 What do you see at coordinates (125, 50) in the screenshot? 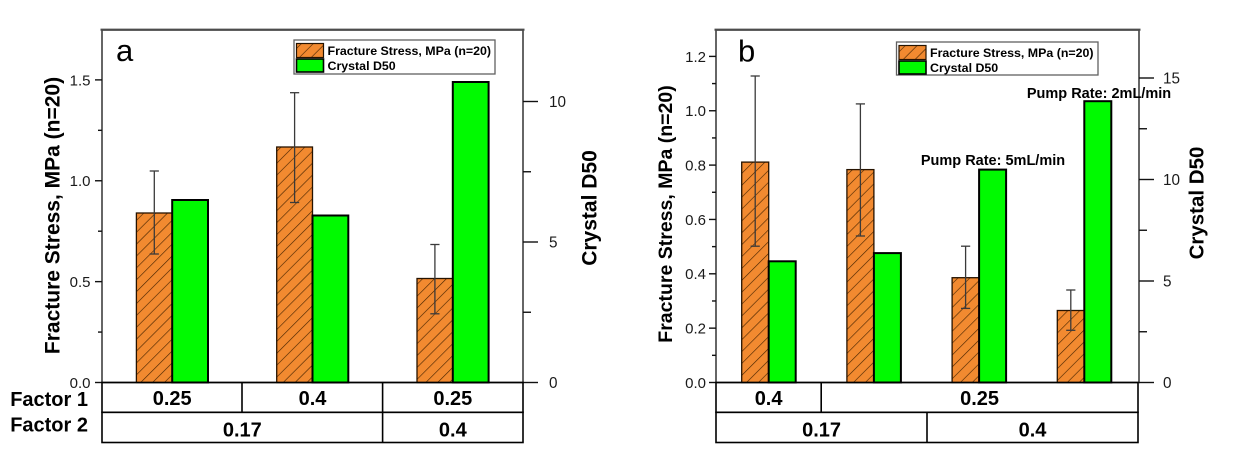
I see `svg-text: a` at bounding box center [125, 50].